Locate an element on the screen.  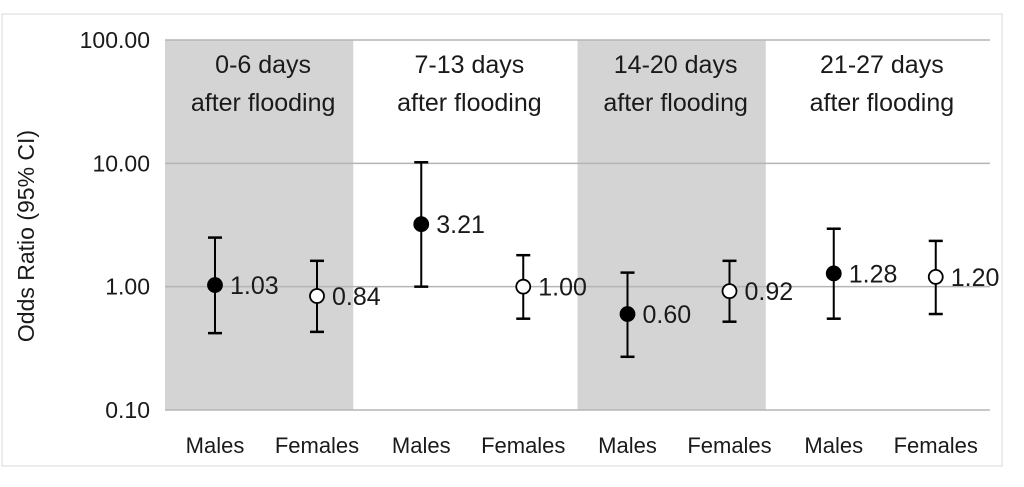
data-point: 0.84 is located at coordinates (345, 296).